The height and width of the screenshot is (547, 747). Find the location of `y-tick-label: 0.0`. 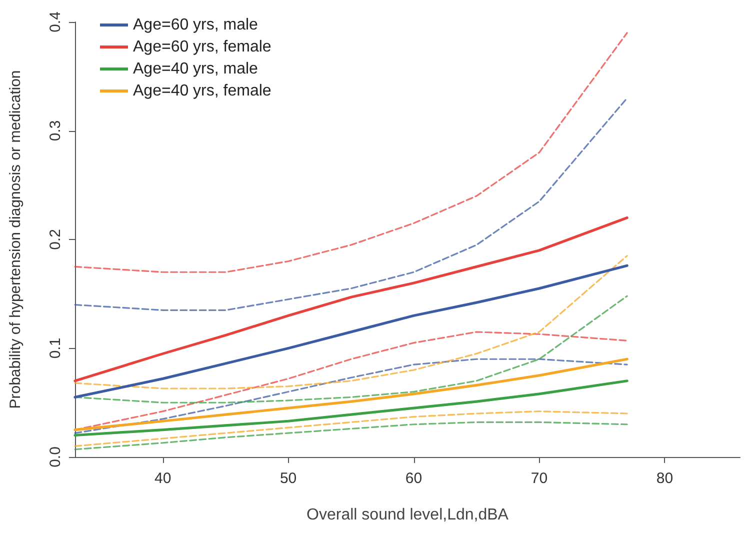

y-tick-label: 0.0 is located at coordinates (55, 457).